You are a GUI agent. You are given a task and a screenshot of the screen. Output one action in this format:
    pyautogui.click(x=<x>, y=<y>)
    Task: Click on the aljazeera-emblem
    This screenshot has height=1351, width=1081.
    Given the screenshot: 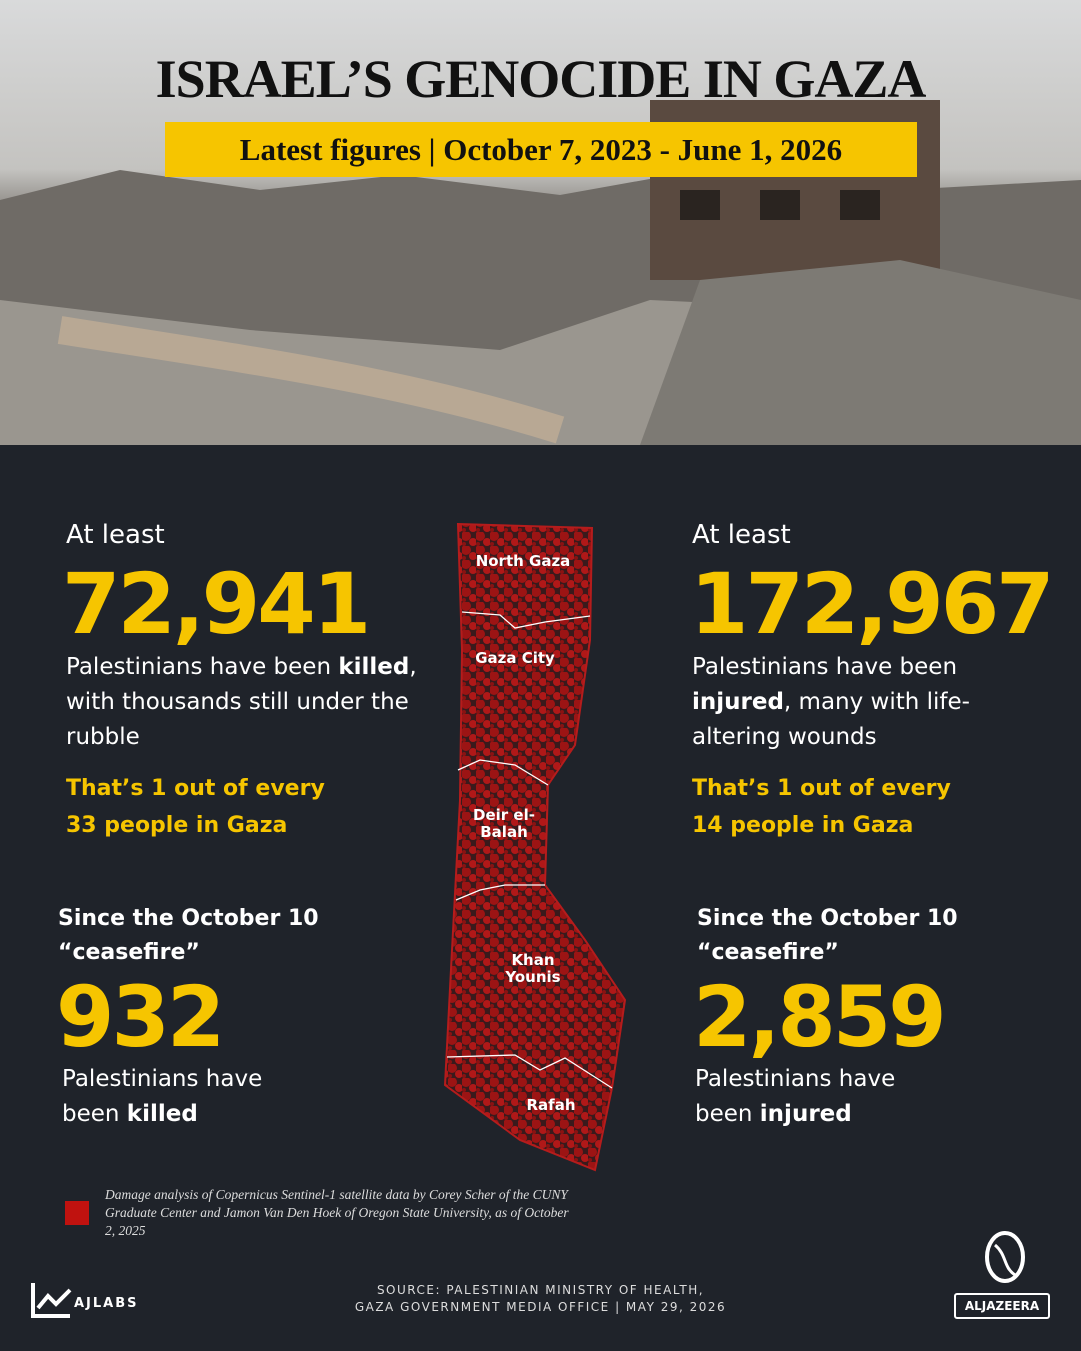 What is the action you would take?
    pyautogui.click(x=1005, y=1257)
    